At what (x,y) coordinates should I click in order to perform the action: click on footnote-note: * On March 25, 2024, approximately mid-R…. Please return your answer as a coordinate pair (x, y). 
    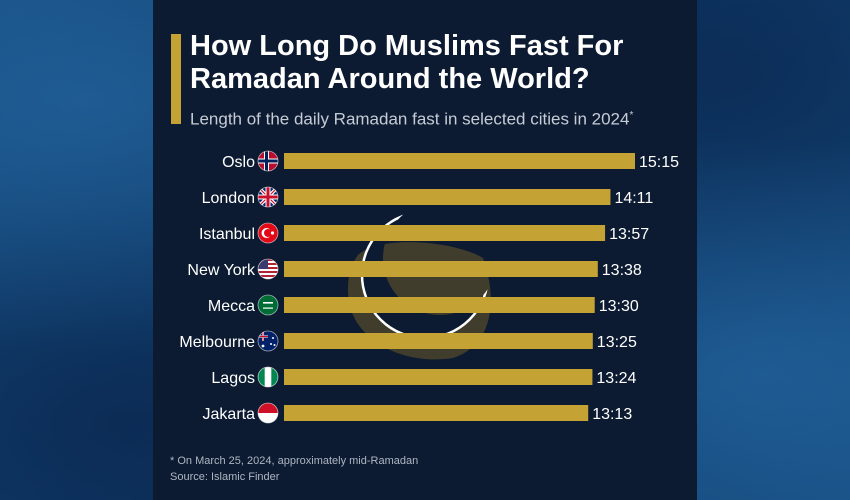
    Looking at the image, I should click on (294, 461).